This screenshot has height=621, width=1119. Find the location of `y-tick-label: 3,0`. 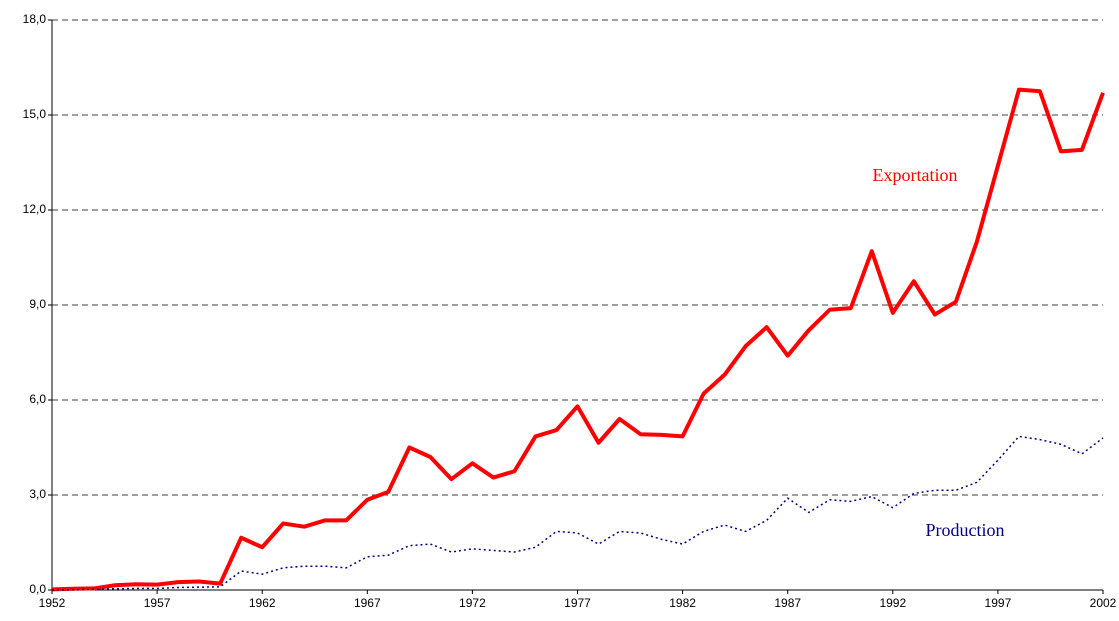

y-tick-label: 3,0 is located at coordinates (37, 494).